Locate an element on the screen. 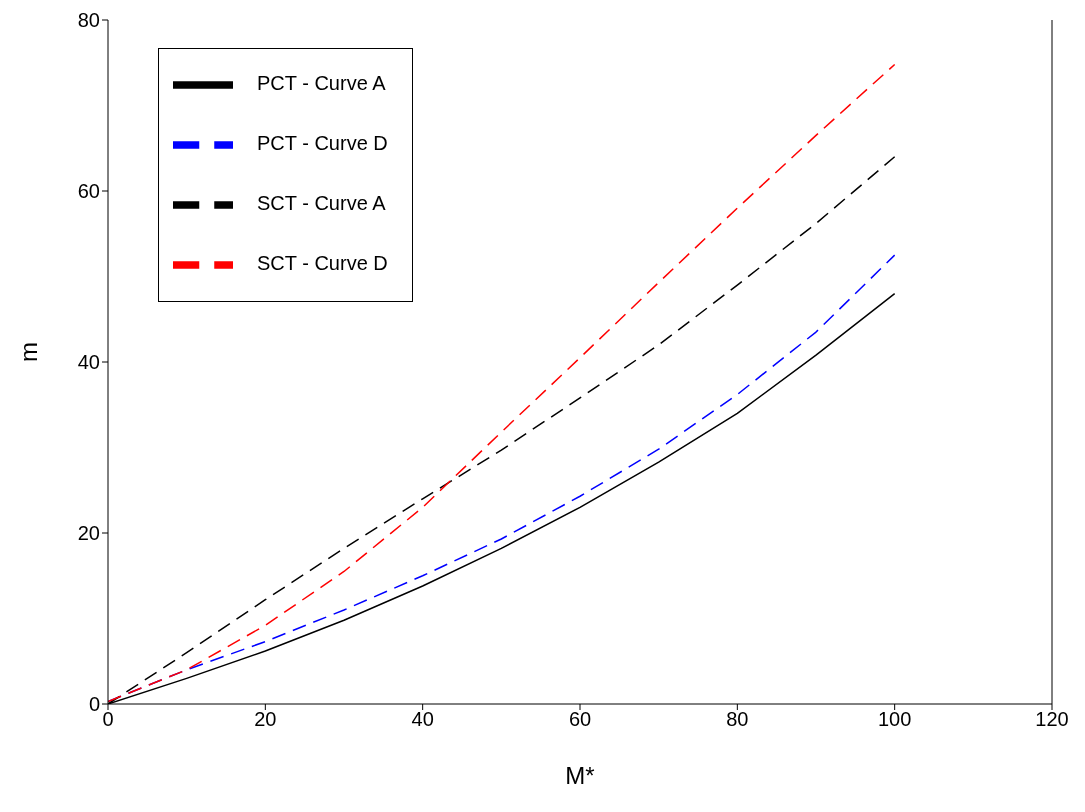  y-tick-label: 60 is located at coordinates (88, 191).